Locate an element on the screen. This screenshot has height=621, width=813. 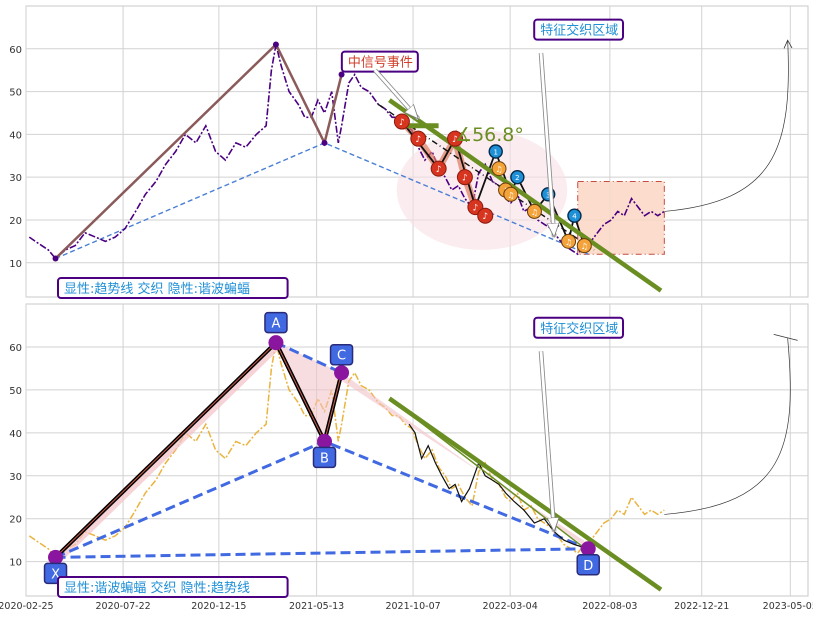
harmonic-label-x: X is located at coordinates (55, 574).